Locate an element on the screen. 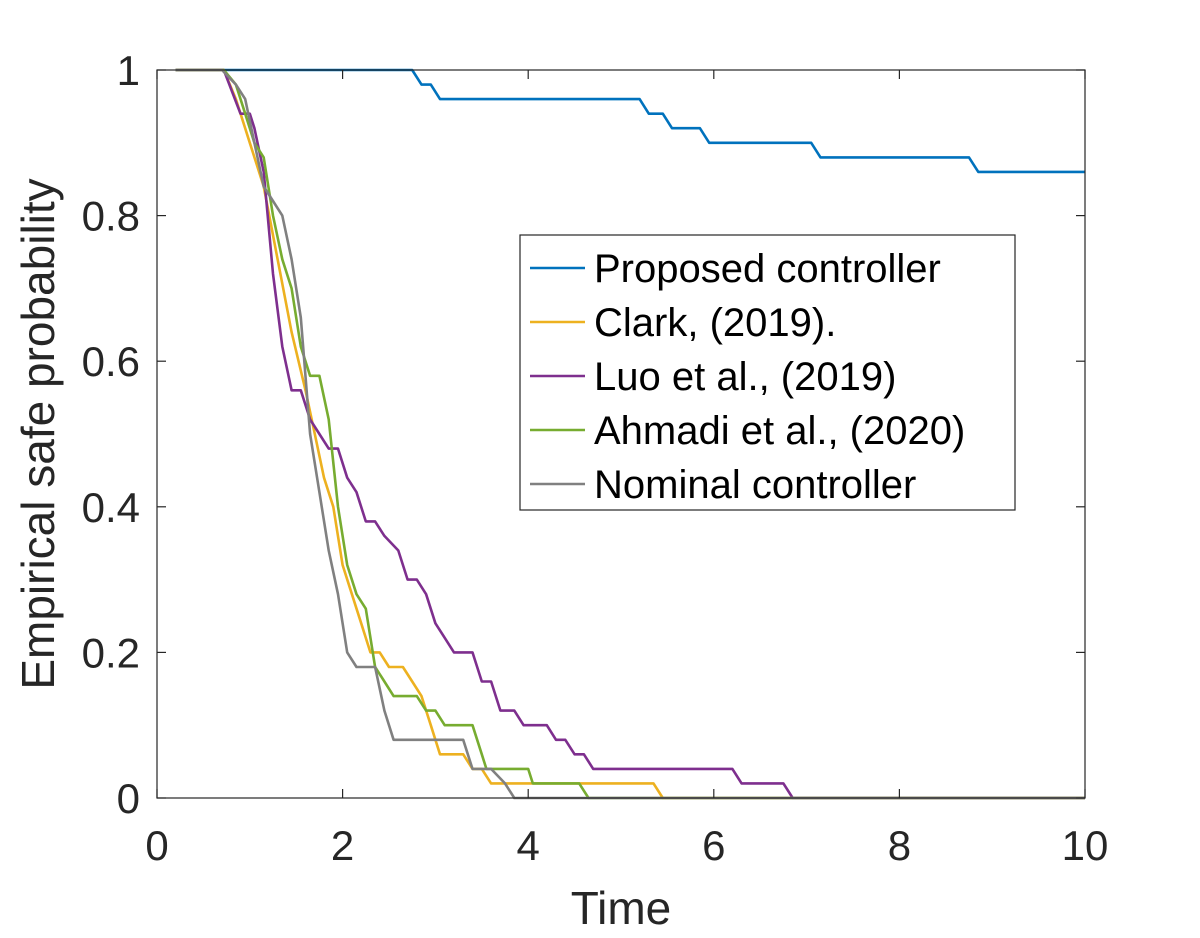 This screenshot has height=938, width=1200. y-tick-label: 0.6 is located at coordinates (111, 361).